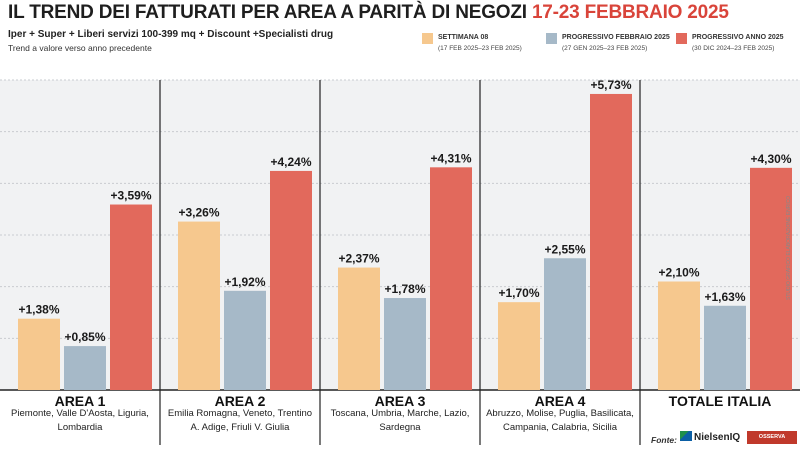 The width and height of the screenshot is (800, 457). What do you see at coordinates (686, 436) in the screenshot?
I see `nielsen-mark-icon` at bounding box center [686, 436].